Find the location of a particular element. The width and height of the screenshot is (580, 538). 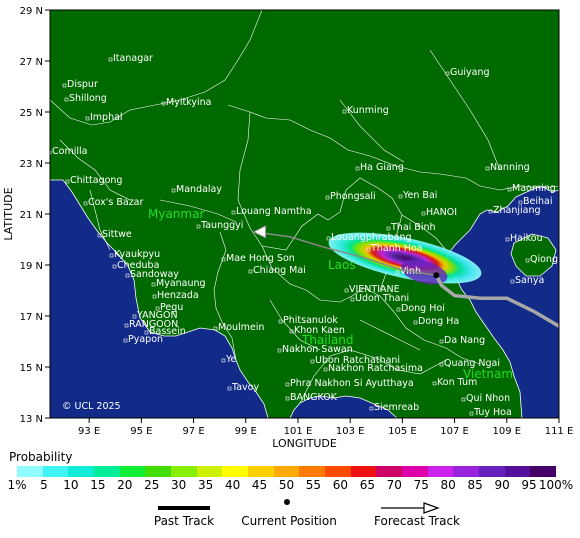

city-label: Siemreab is located at coordinates (396, 407).